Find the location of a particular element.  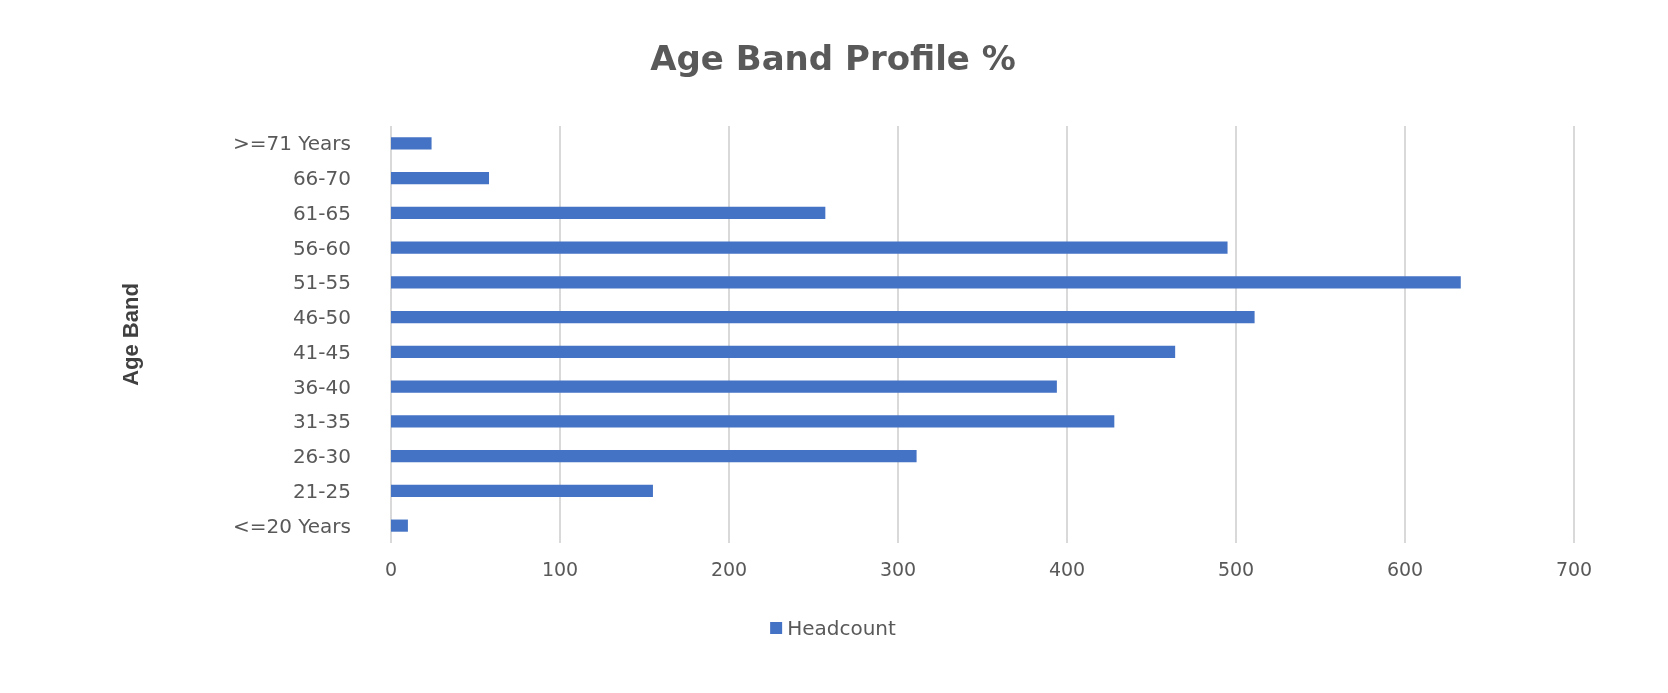

y-tick-label: <=20 Years is located at coordinates (291, 525).